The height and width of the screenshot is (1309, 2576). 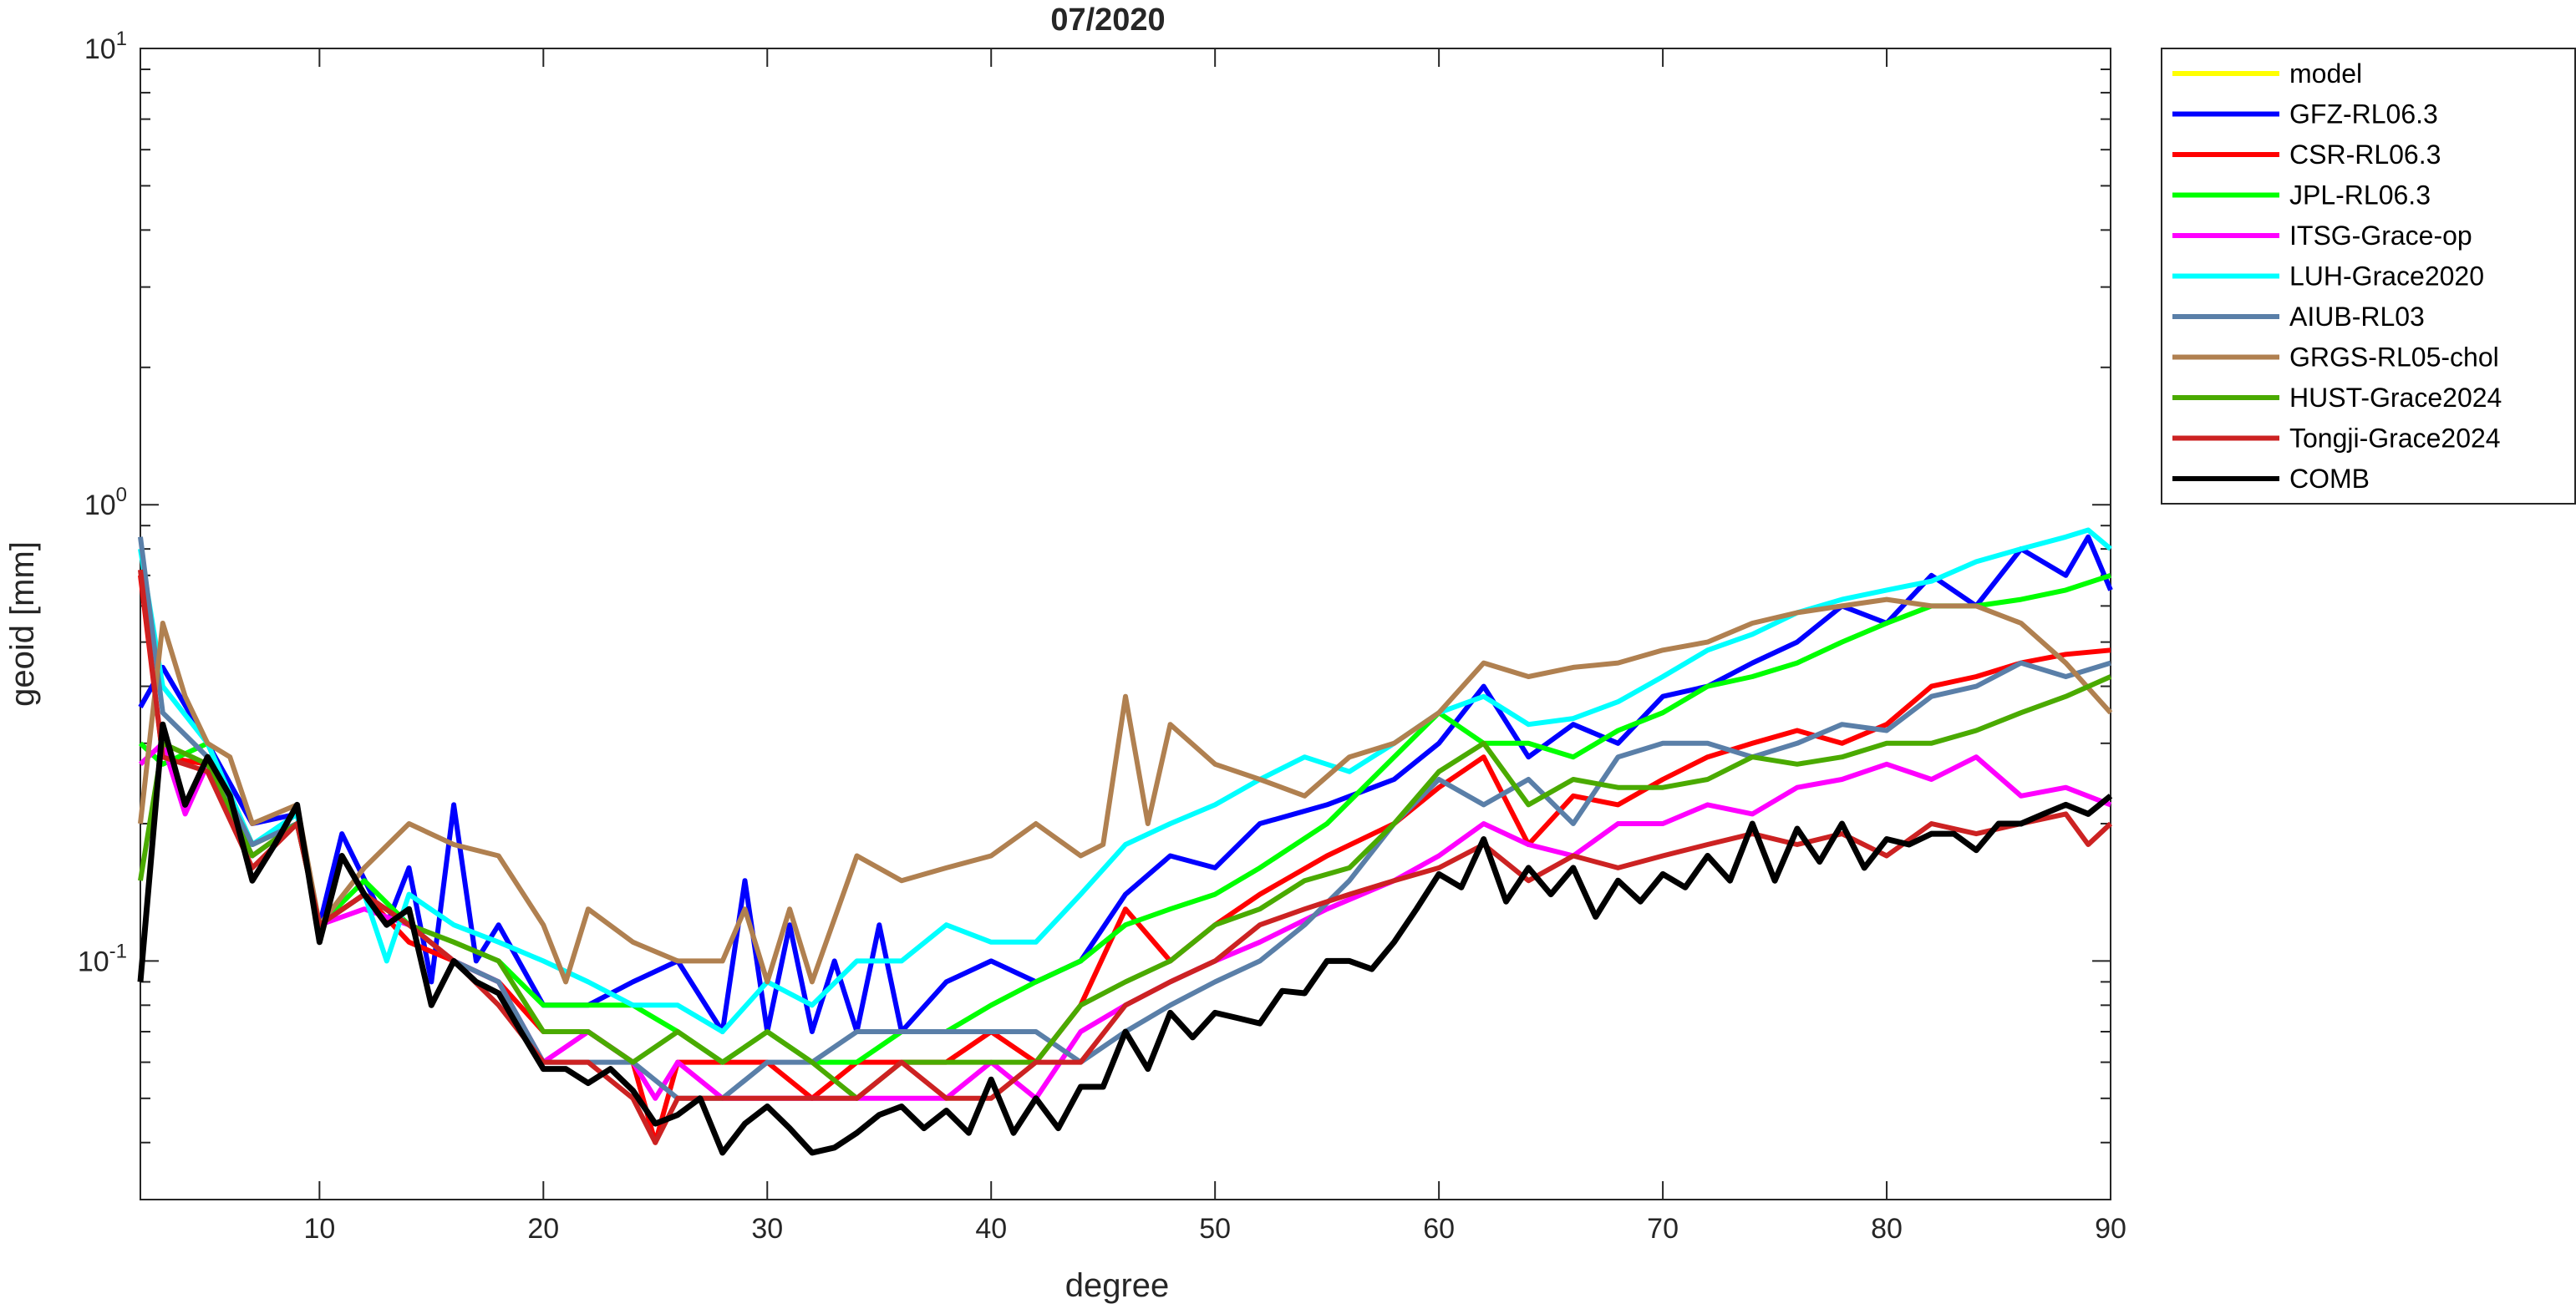 What do you see at coordinates (2394, 357) in the screenshot?
I see `legend-entry-label: GRGS-RL05-chol` at bounding box center [2394, 357].